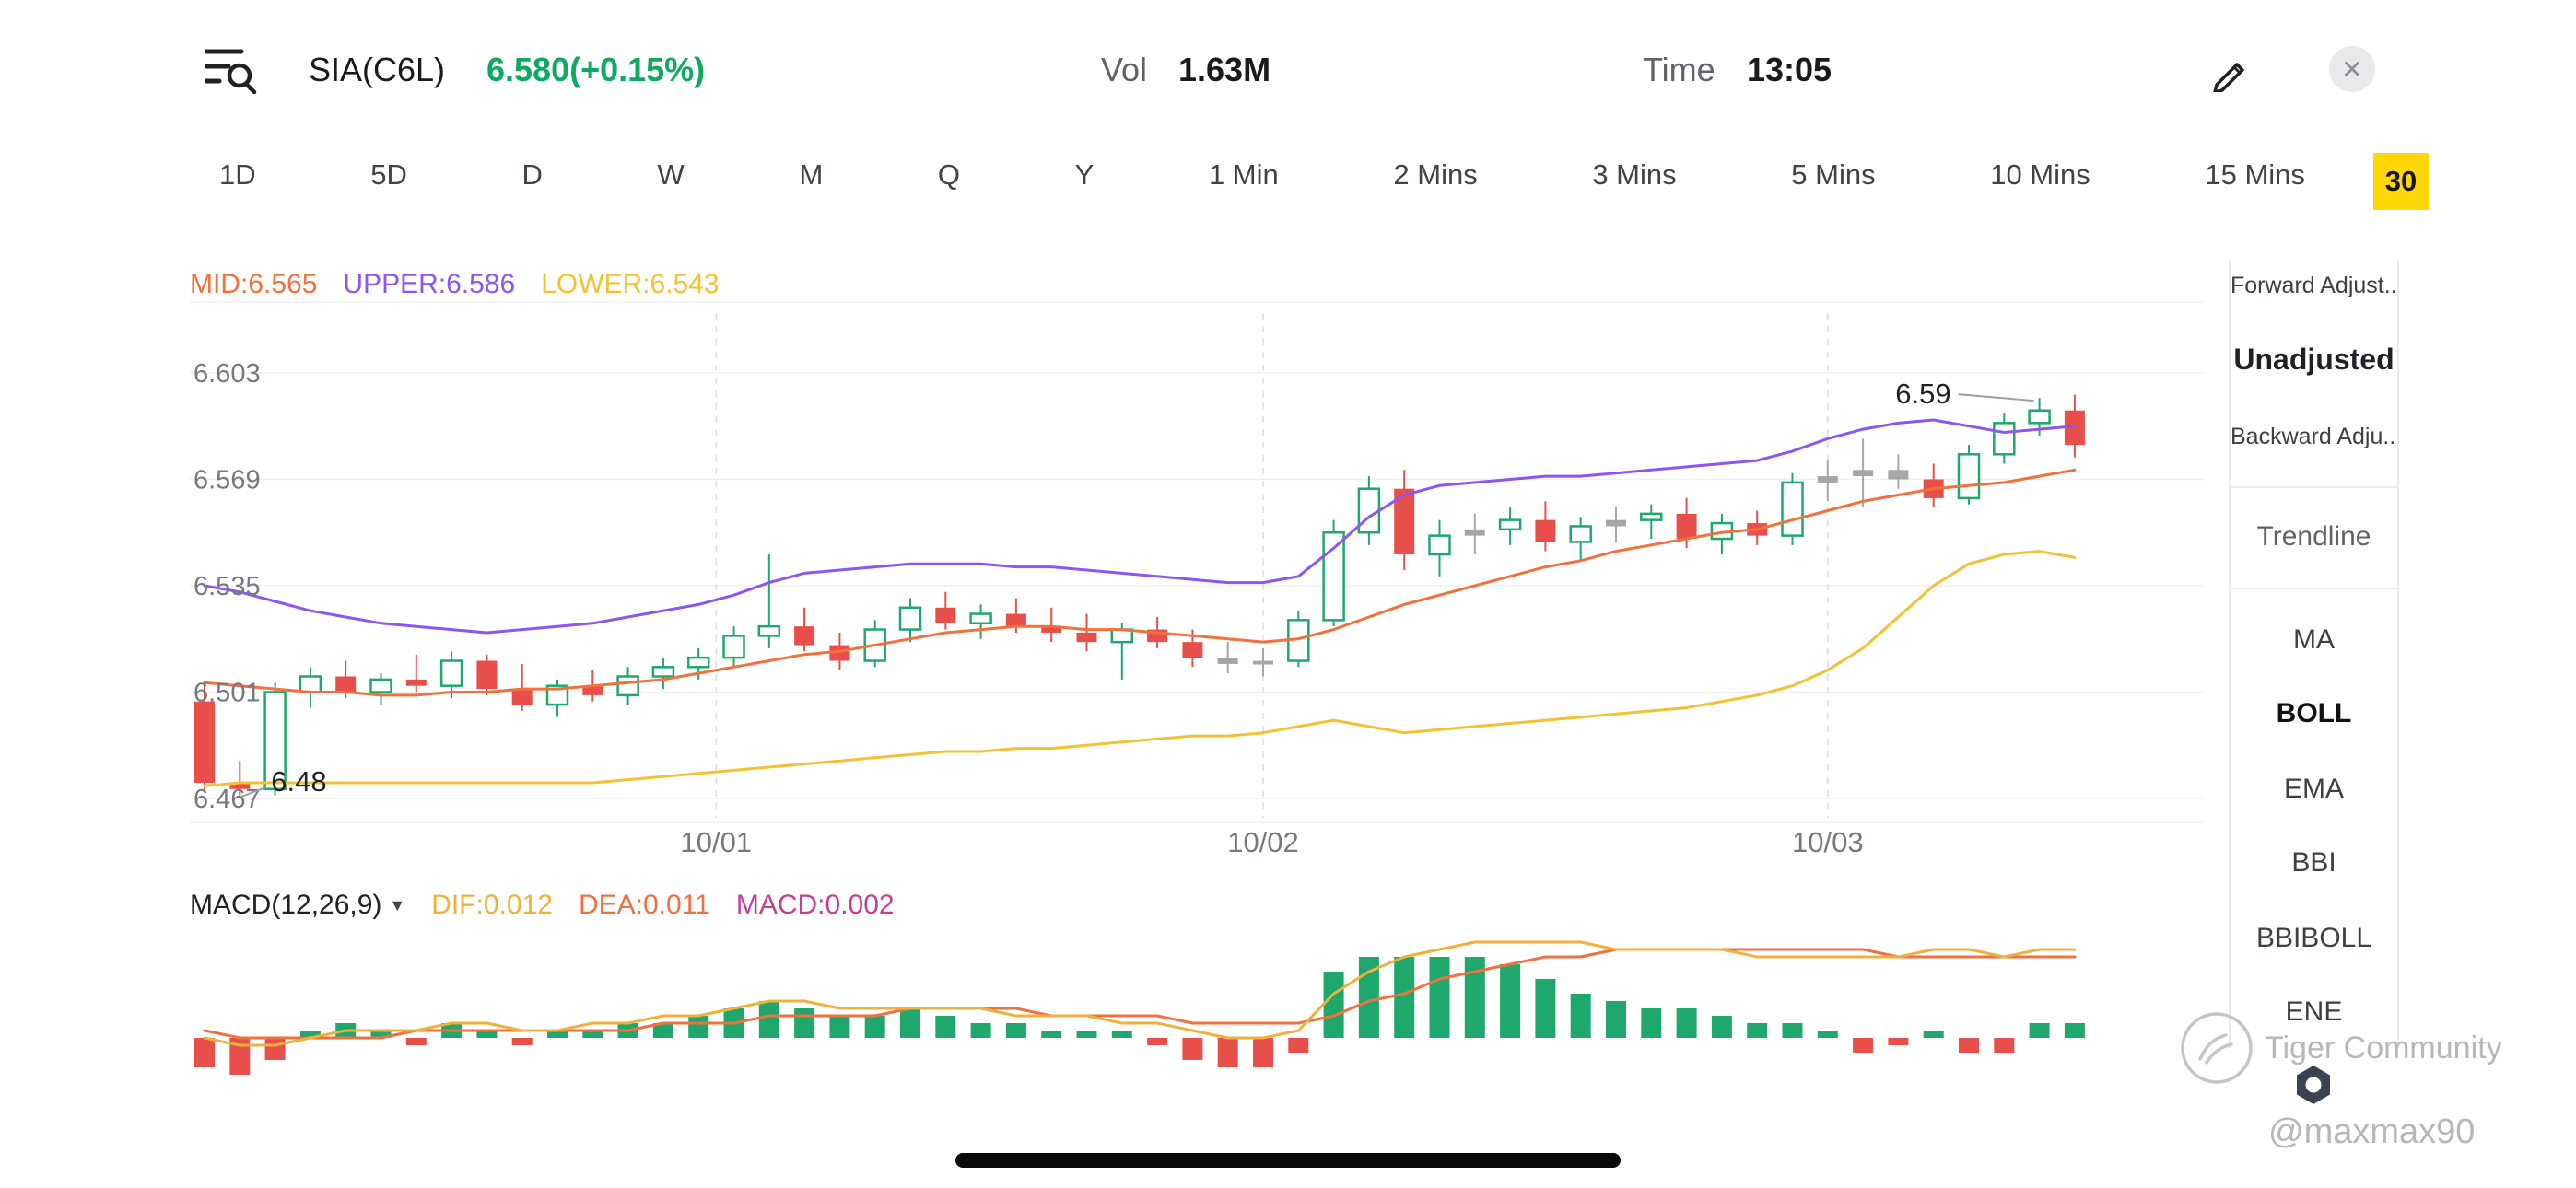 The image size is (2576, 1188). I want to click on home-indicator, so click(1288, 1160).